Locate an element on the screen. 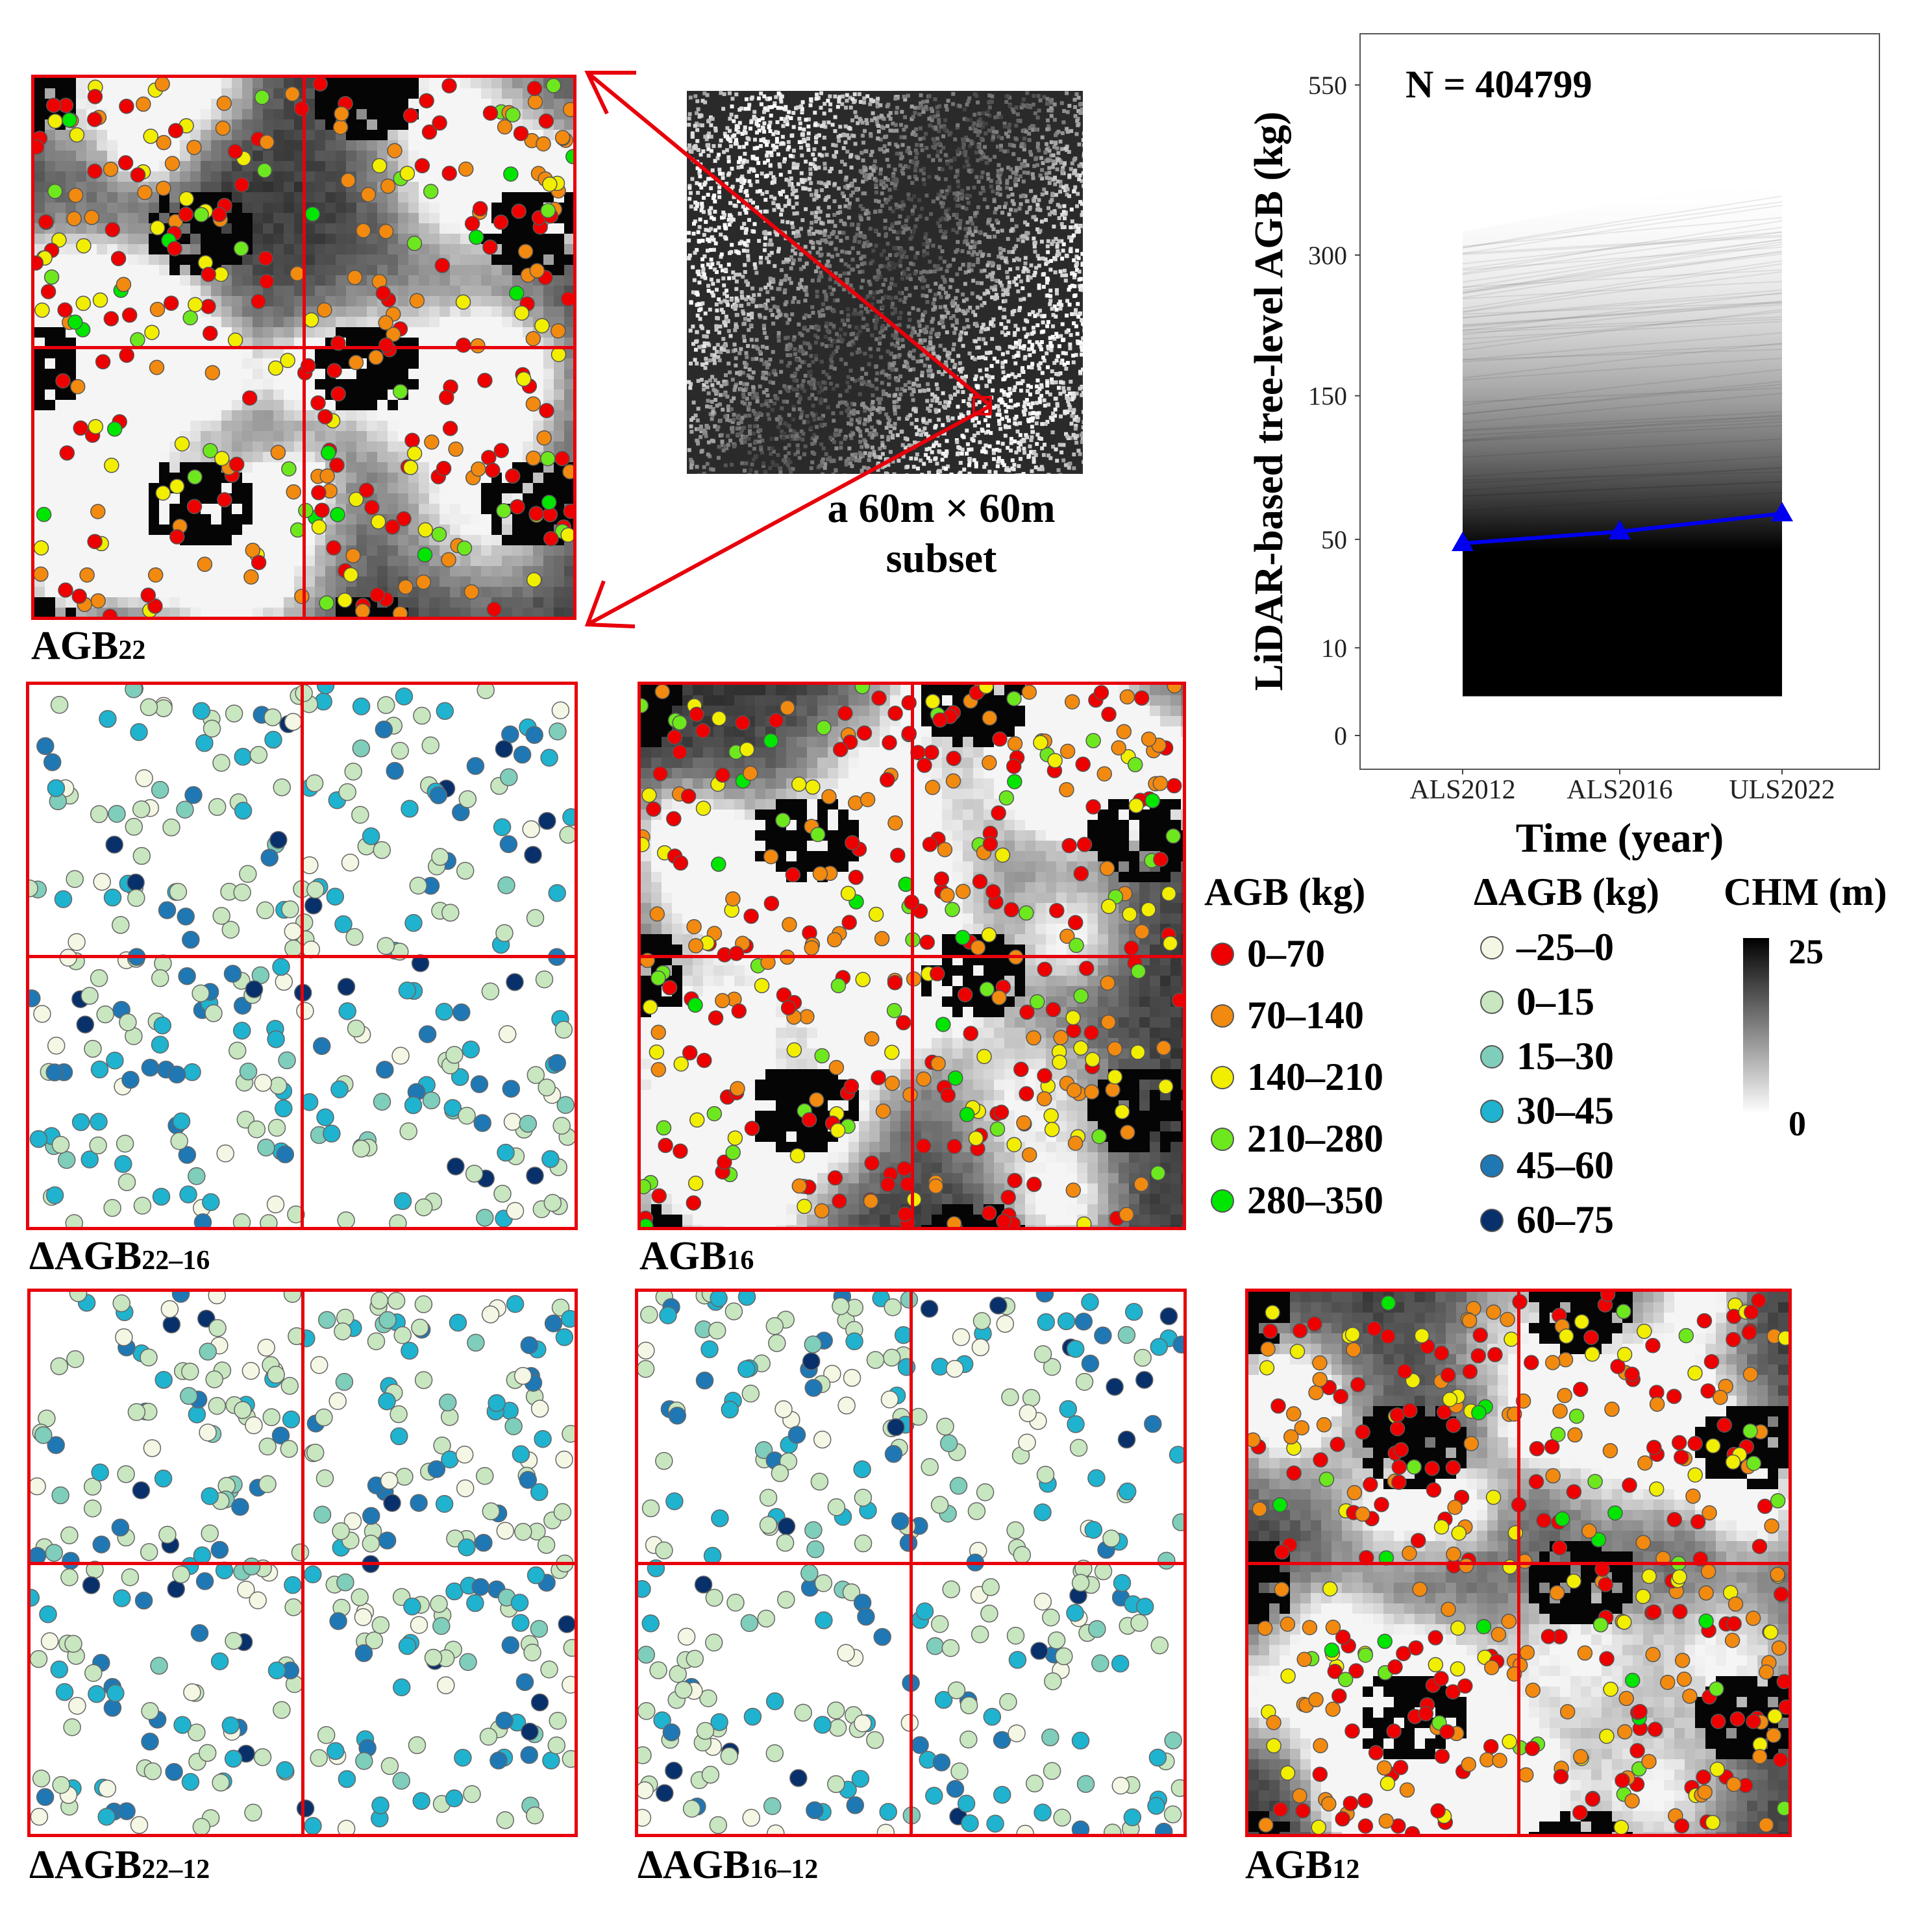 The image size is (1932, 1915). chm-legend-title: CHM (m) is located at coordinates (1805, 892).